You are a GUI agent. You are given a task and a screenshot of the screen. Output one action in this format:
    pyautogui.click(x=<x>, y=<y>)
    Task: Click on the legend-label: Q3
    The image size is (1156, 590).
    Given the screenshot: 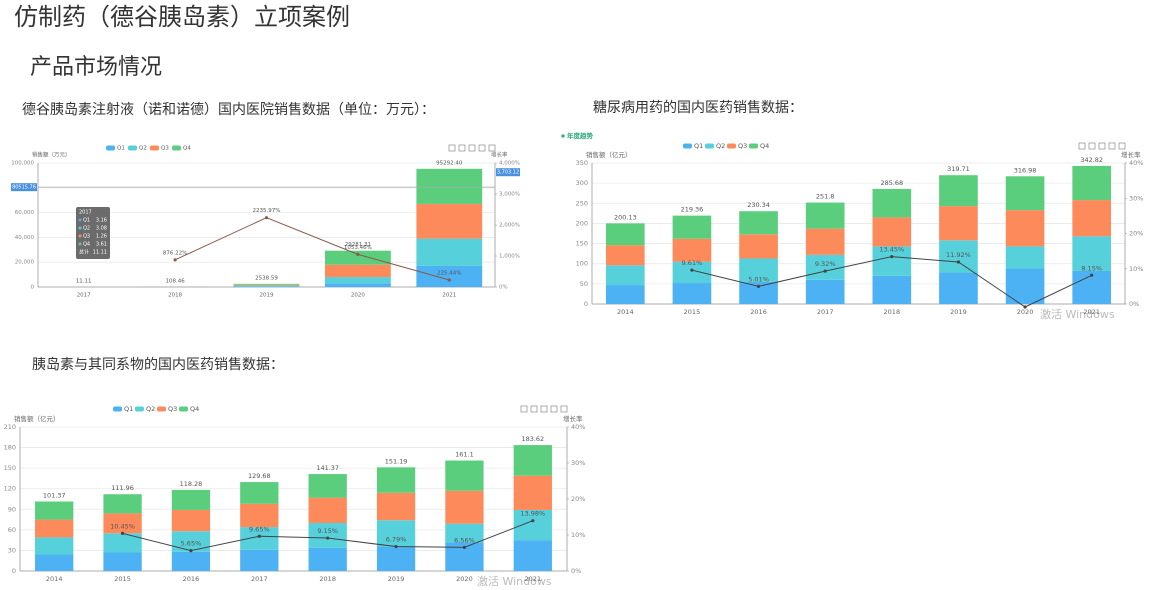 What is the action you would take?
    pyautogui.click(x=742, y=146)
    